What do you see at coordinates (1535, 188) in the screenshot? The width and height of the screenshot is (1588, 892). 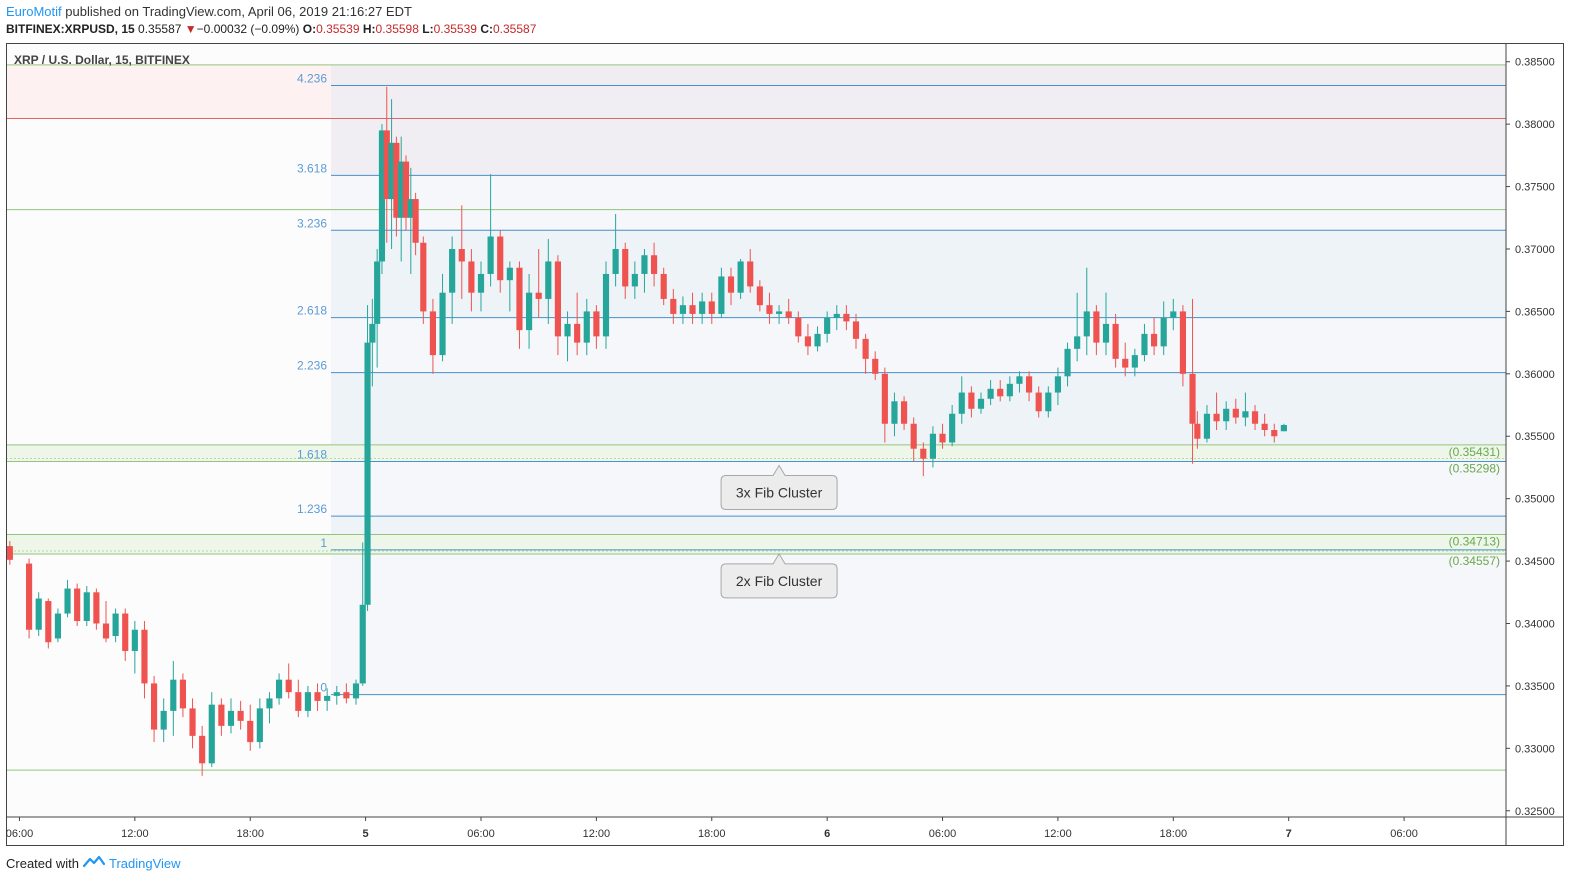 I see `y-tick-label: 0.37500` at bounding box center [1535, 188].